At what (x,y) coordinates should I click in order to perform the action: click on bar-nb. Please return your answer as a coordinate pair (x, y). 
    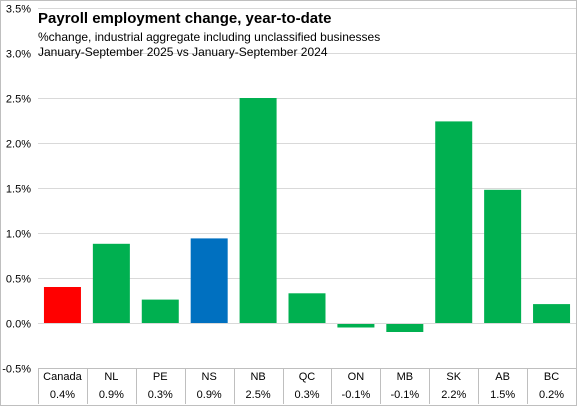
    Looking at the image, I should click on (258, 210).